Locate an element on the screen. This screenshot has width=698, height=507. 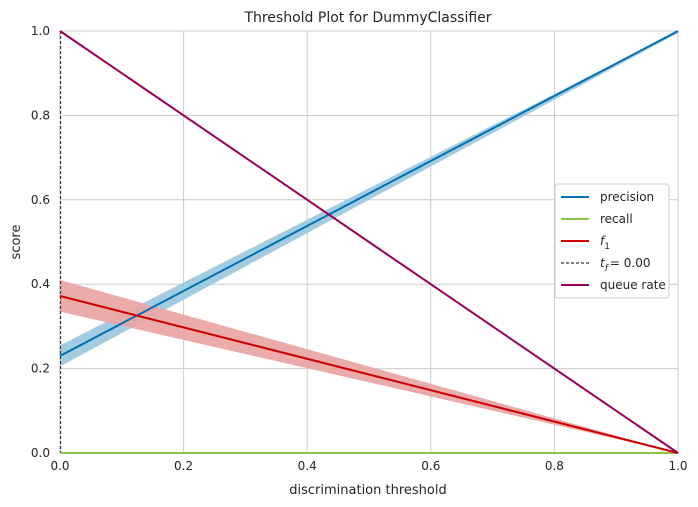
chart-title: Threshold Plot for DummyClassifier is located at coordinates (367, 18).